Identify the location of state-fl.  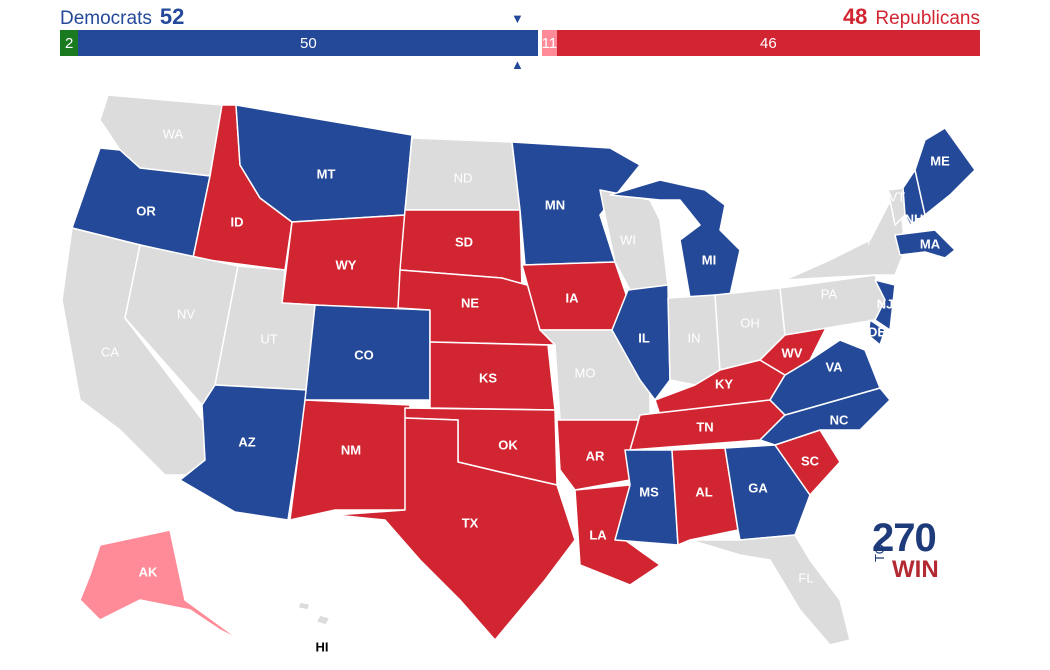
(770, 590).